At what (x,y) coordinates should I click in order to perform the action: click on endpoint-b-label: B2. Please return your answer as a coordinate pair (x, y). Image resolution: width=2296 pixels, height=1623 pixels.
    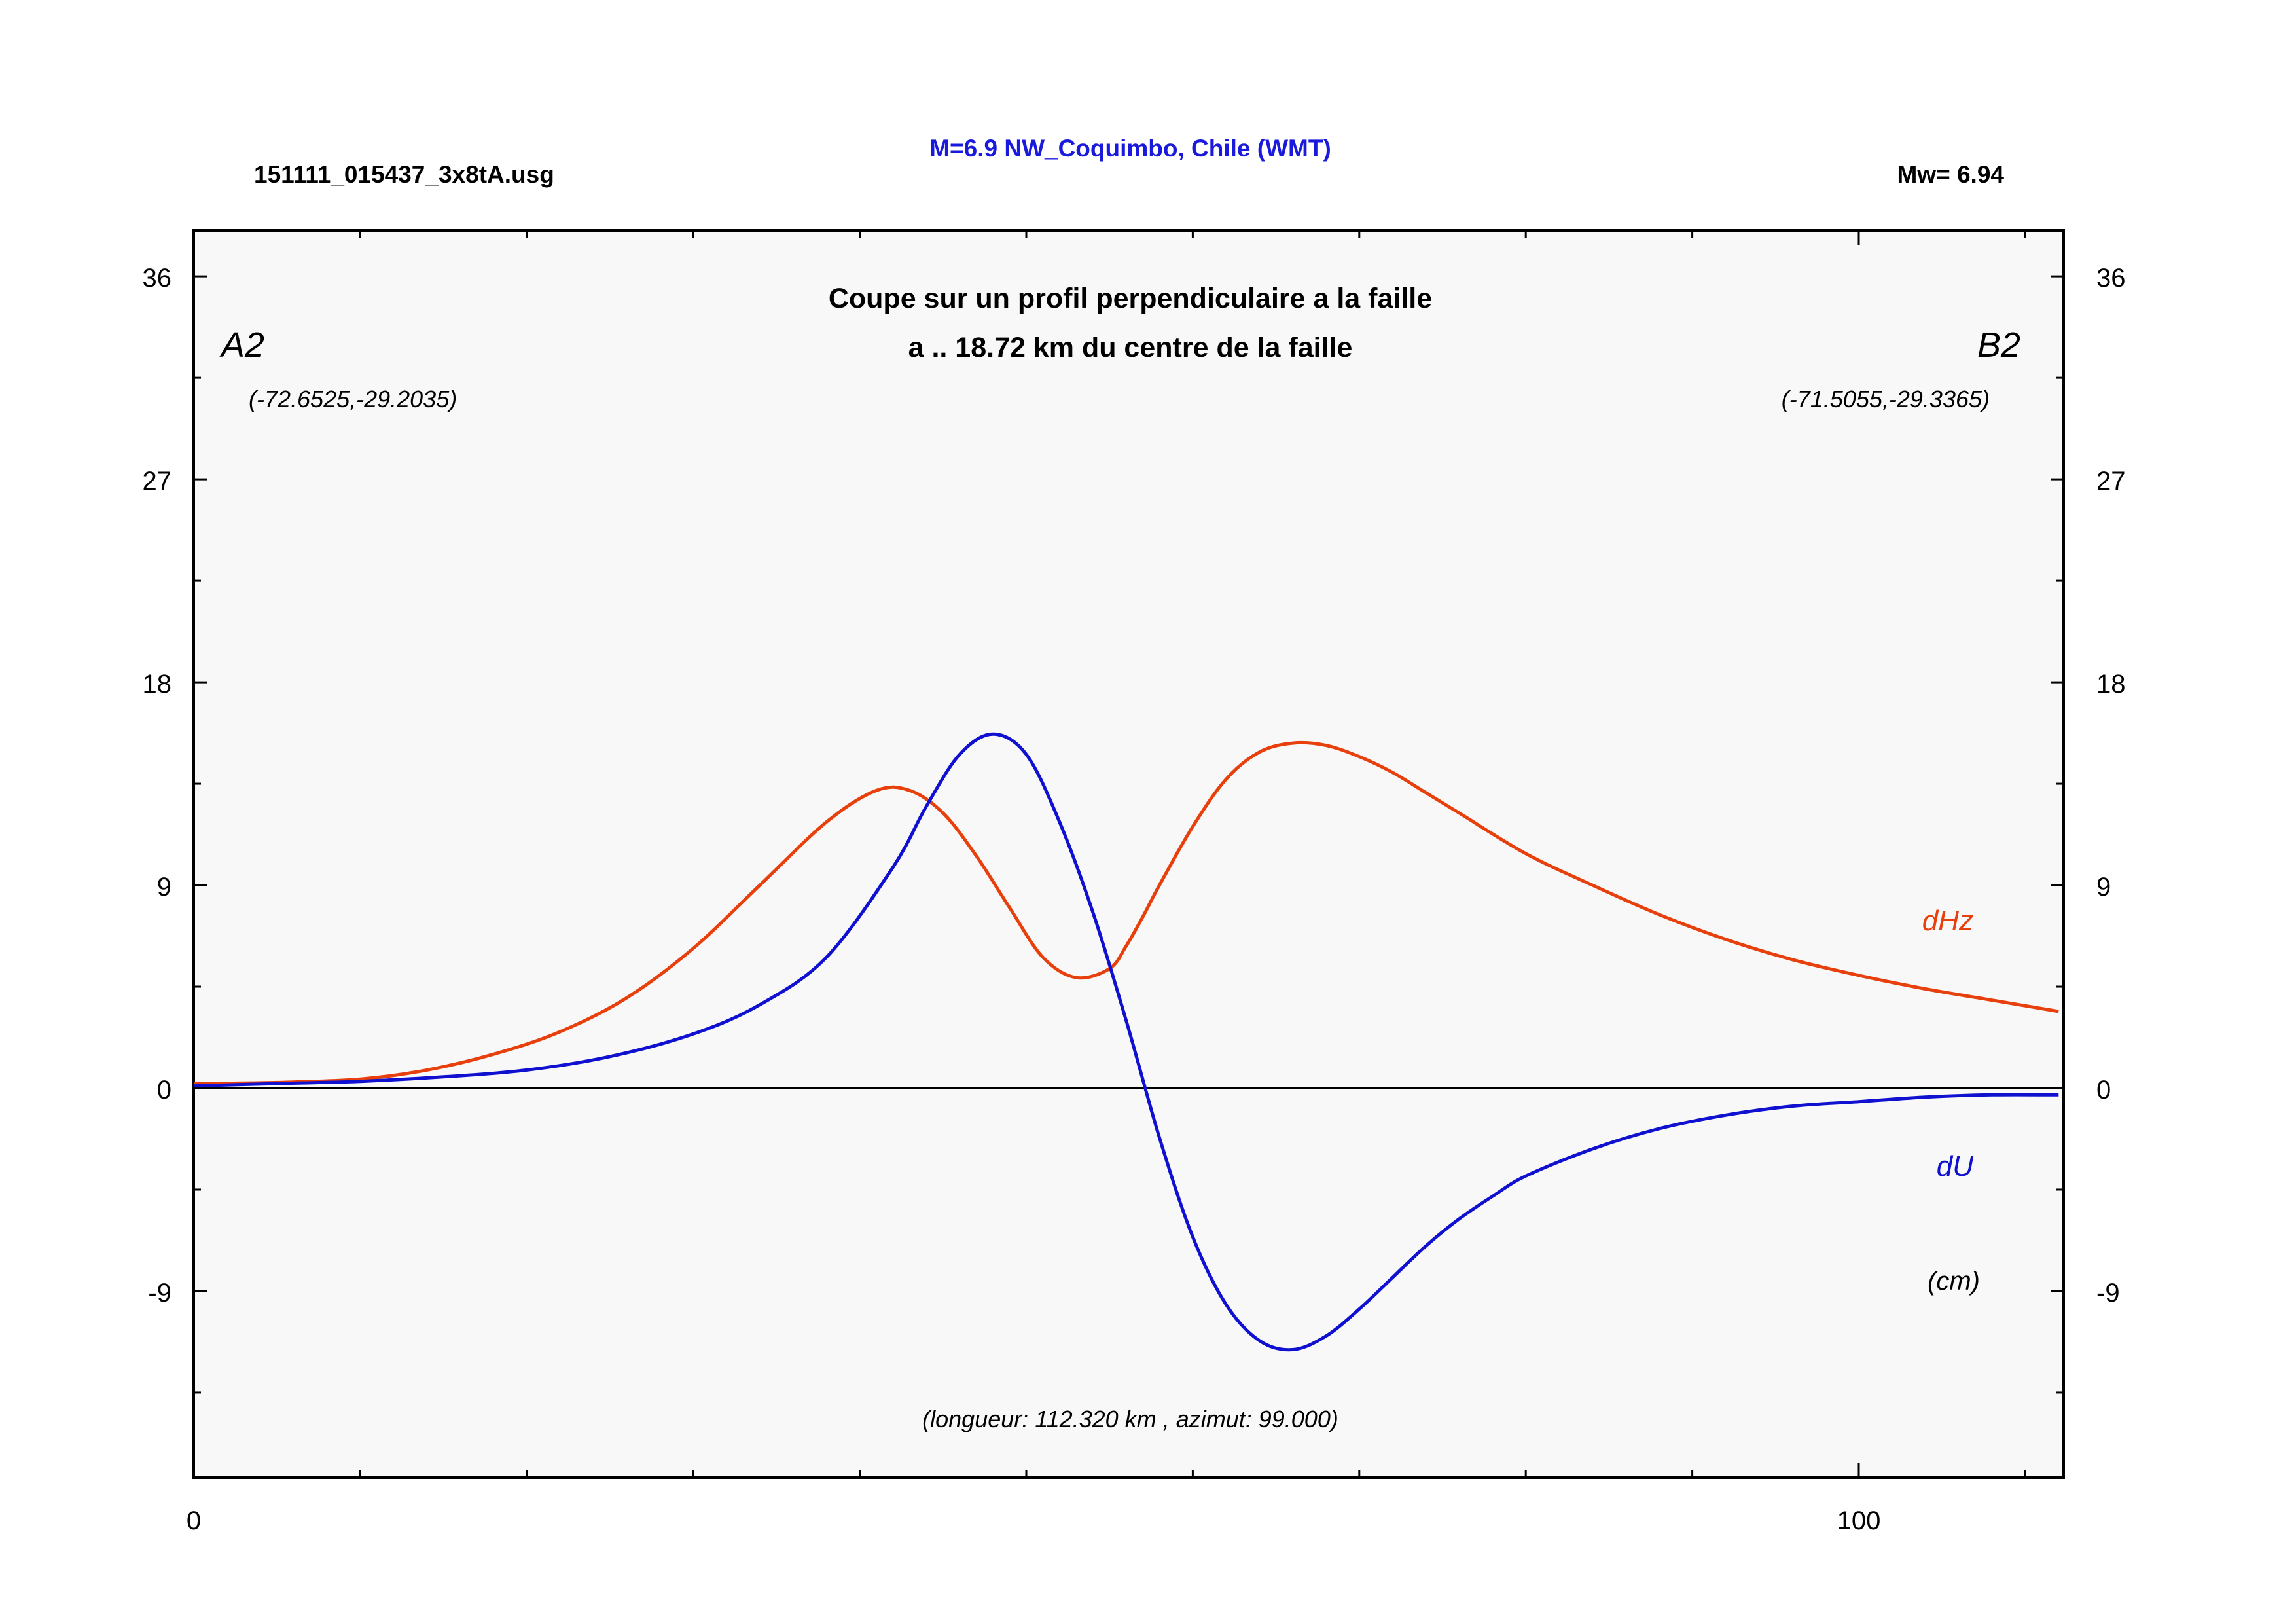
    Looking at the image, I should click on (1998, 345).